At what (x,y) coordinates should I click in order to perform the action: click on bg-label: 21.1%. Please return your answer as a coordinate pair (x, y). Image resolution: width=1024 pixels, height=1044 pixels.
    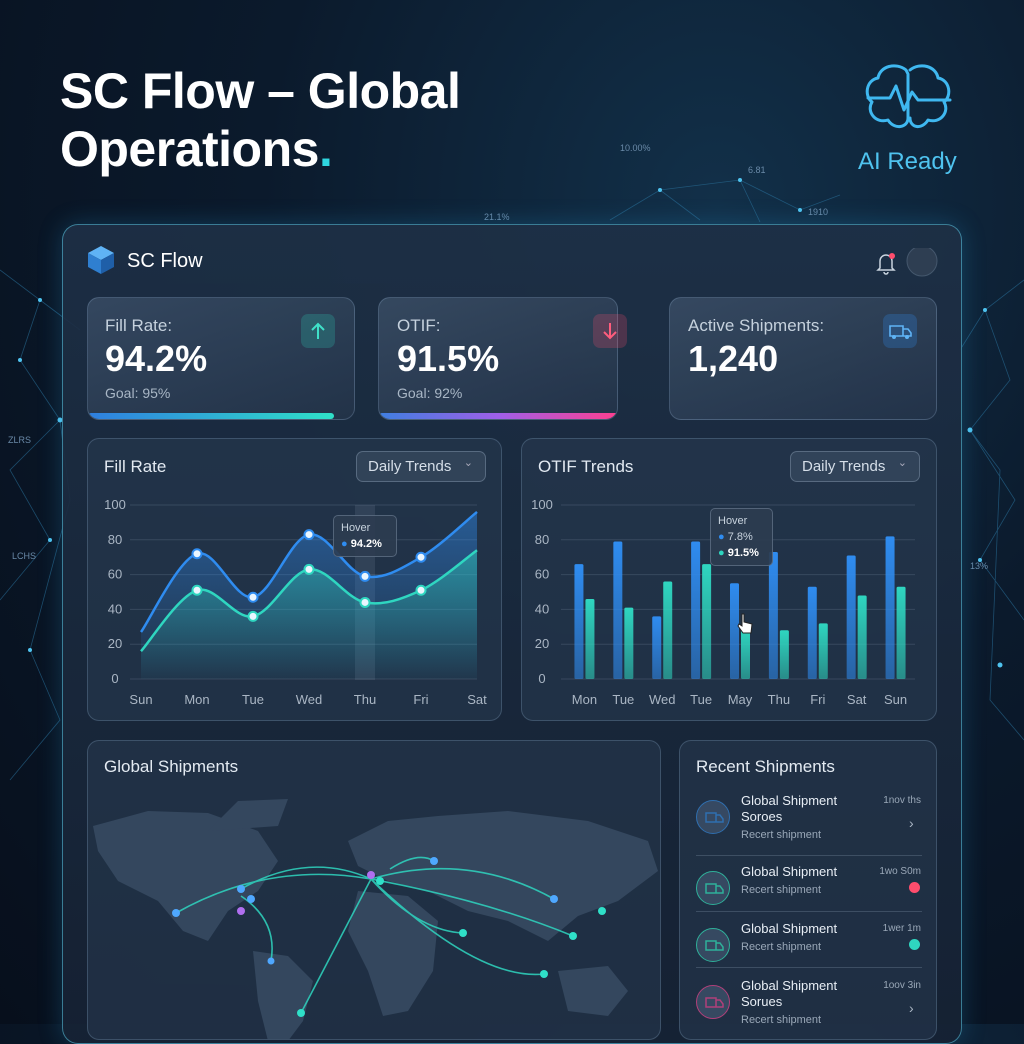
    Looking at the image, I should click on (497, 217).